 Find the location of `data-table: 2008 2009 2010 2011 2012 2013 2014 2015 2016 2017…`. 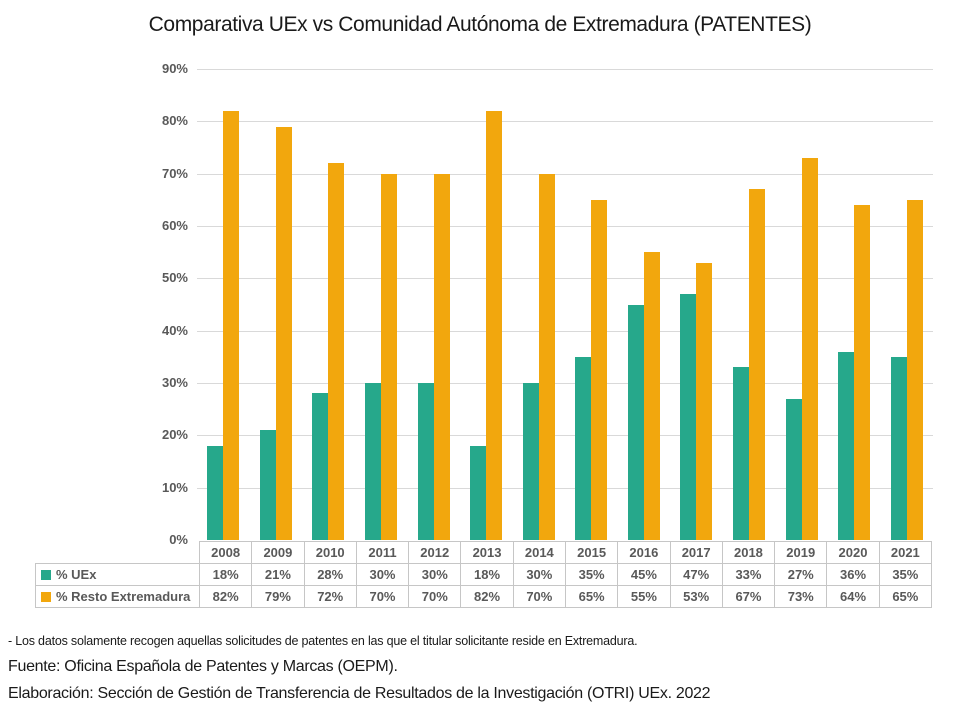

data-table: 2008 2009 2010 2011 2012 2013 2014 2015 2016 2017… is located at coordinates (484, 574).